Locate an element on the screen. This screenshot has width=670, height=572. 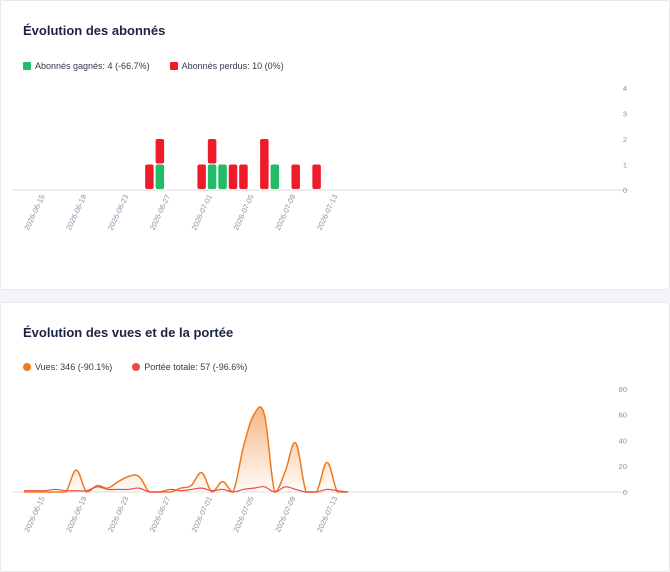
line-reach is located at coordinates (186, 489).